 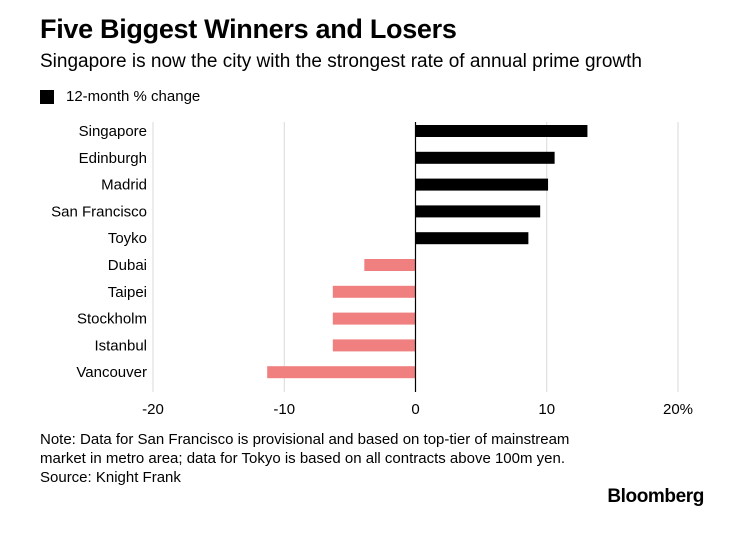 I want to click on category-label: Madrid, so click(x=124, y=185).